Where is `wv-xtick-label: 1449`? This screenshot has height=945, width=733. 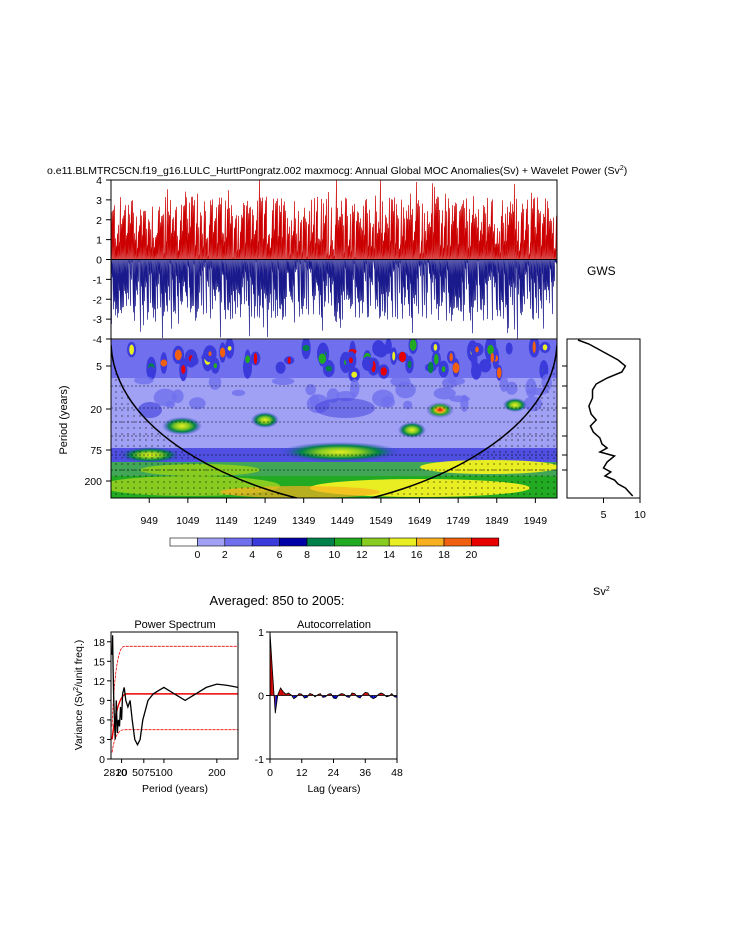 wv-xtick-label: 1449 is located at coordinates (343, 521).